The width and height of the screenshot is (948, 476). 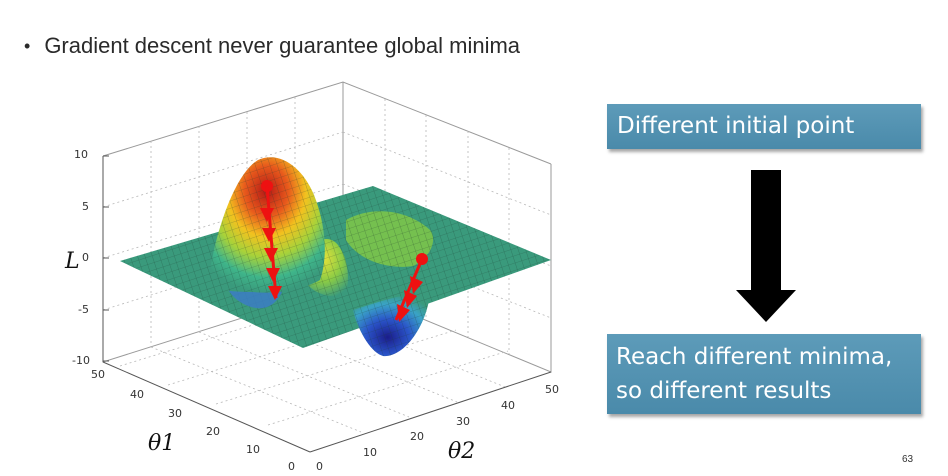 I want to click on theta1-tick: 0, so click(x=291, y=466).